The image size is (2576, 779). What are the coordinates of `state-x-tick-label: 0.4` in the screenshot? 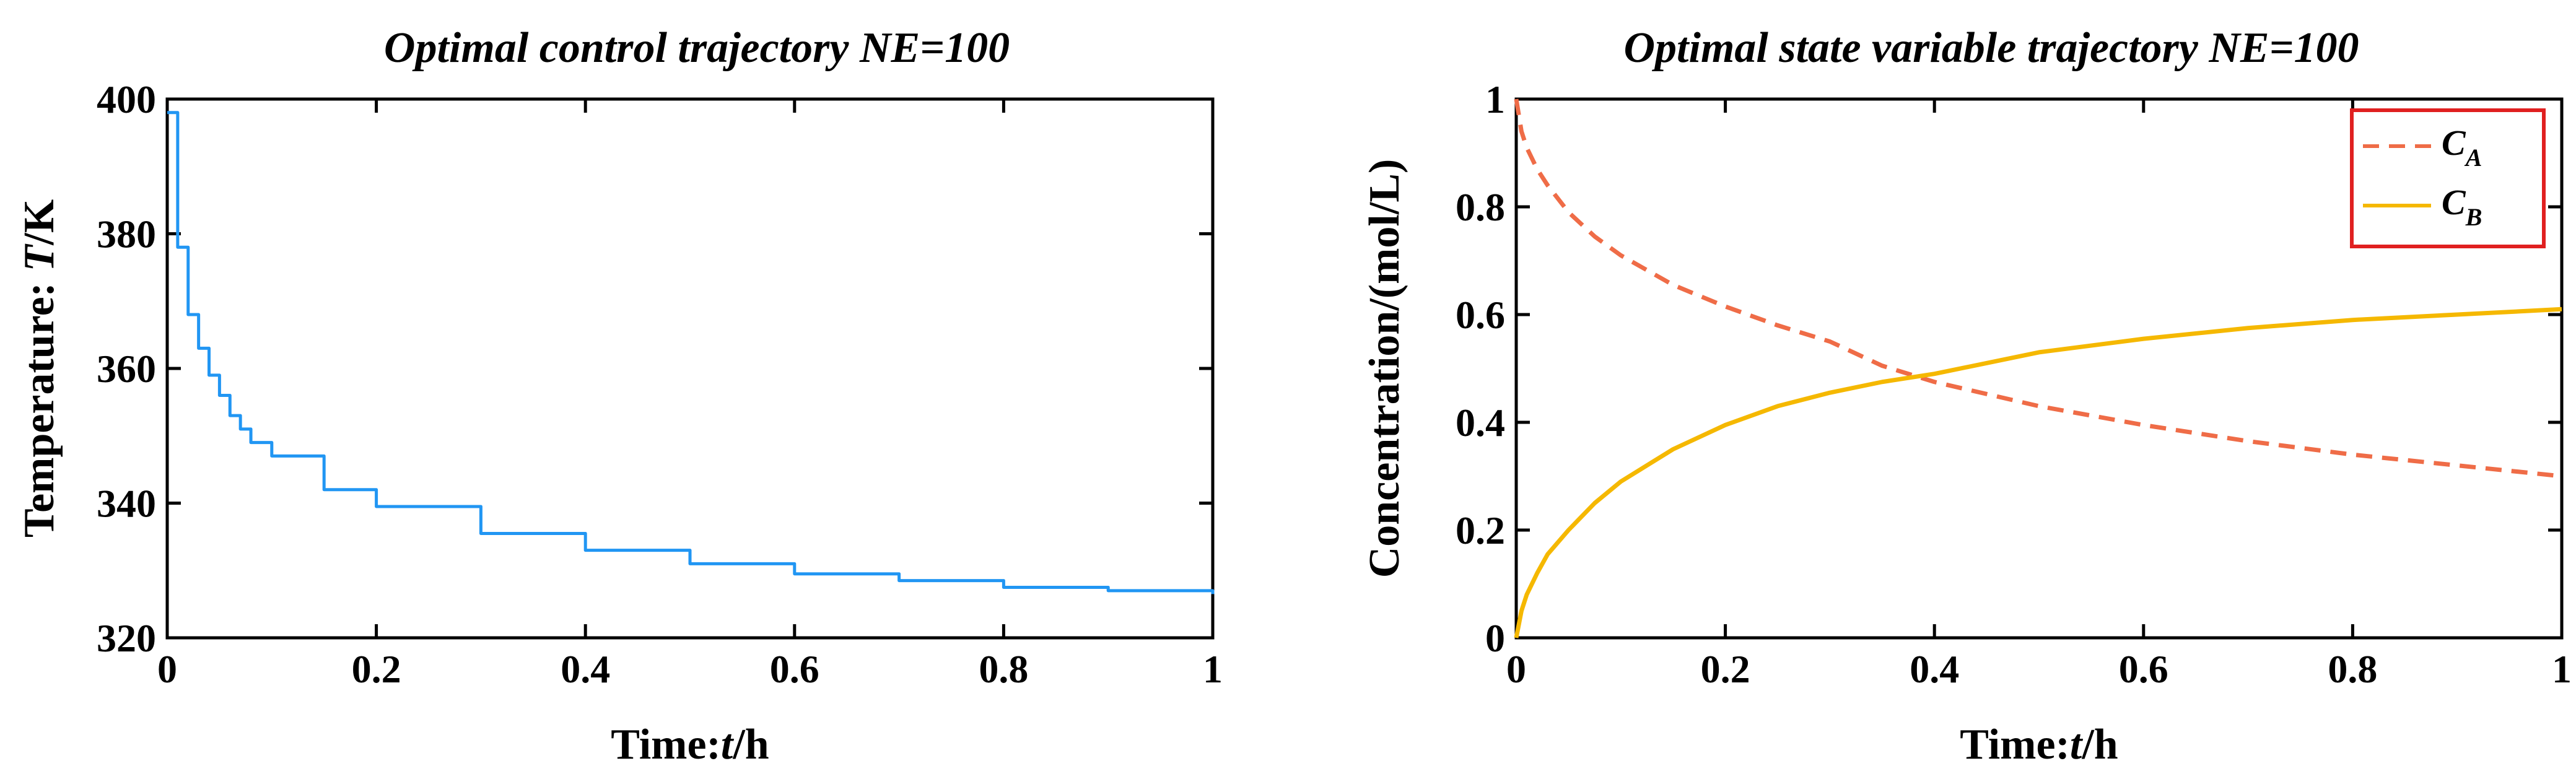 It's located at (1934, 669).